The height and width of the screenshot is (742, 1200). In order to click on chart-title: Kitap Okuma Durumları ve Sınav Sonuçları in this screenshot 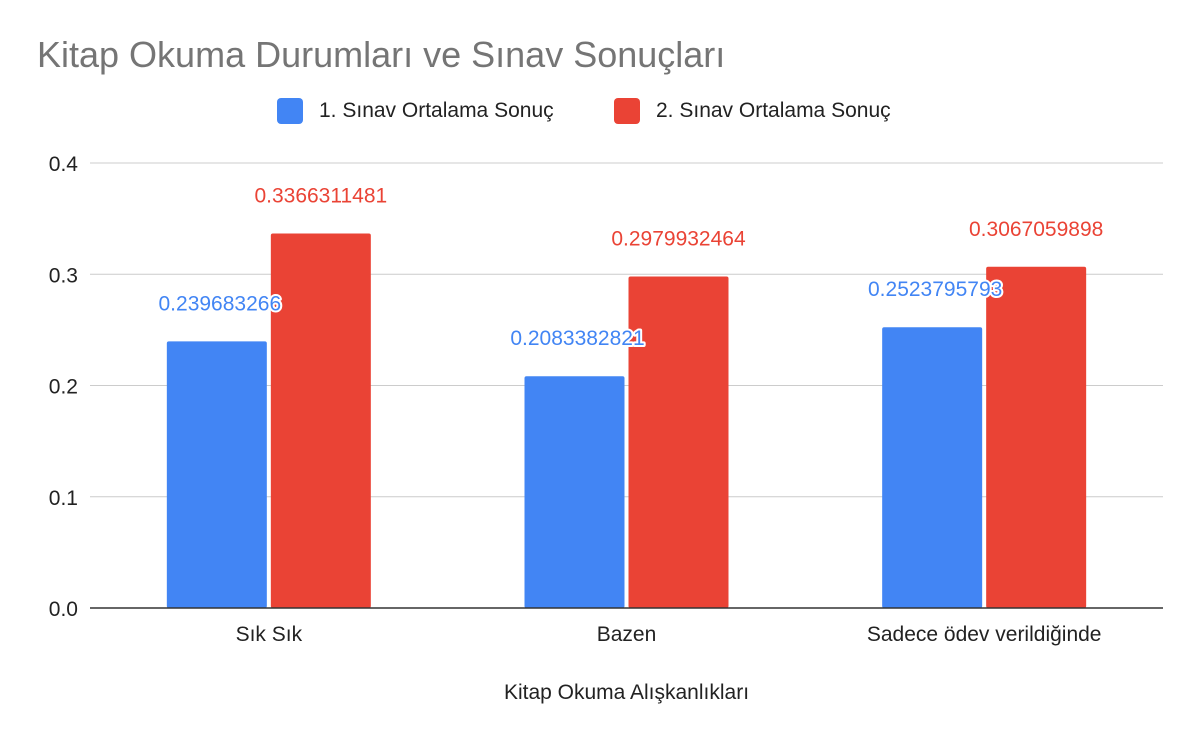, I will do `click(381, 54)`.